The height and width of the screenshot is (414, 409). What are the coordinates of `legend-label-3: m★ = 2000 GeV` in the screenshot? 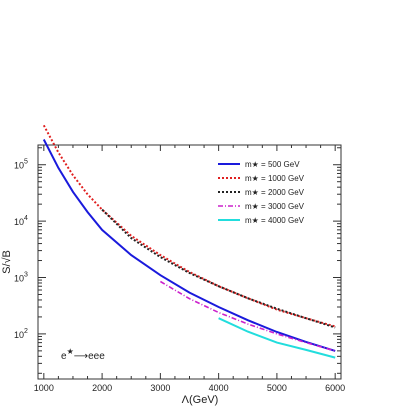 It's located at (275, 192).